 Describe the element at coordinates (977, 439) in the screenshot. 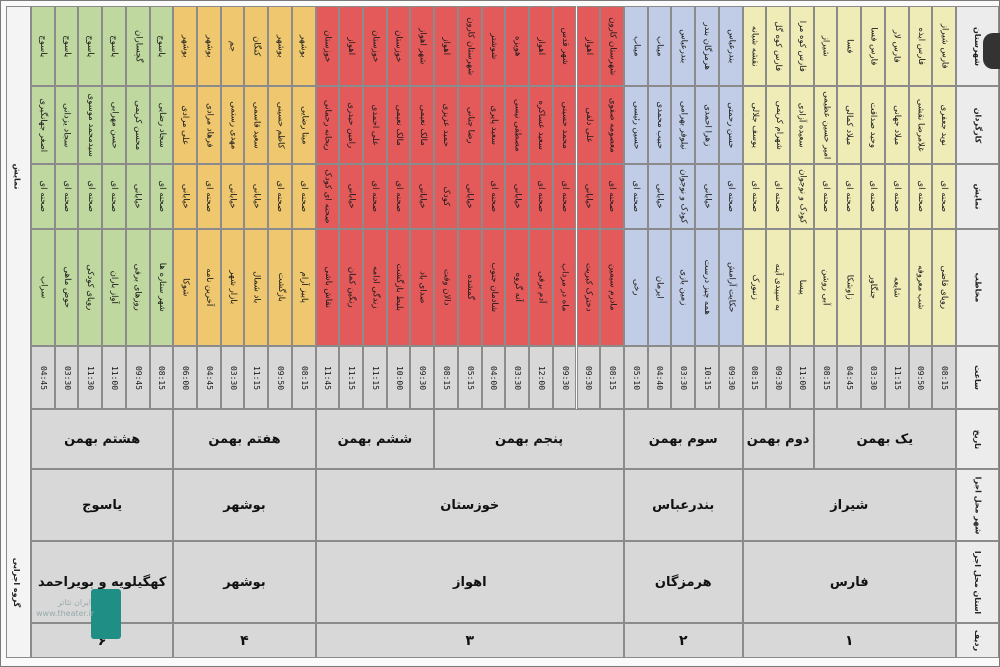

I see `header-label-date_col: تاریخ` at that location.